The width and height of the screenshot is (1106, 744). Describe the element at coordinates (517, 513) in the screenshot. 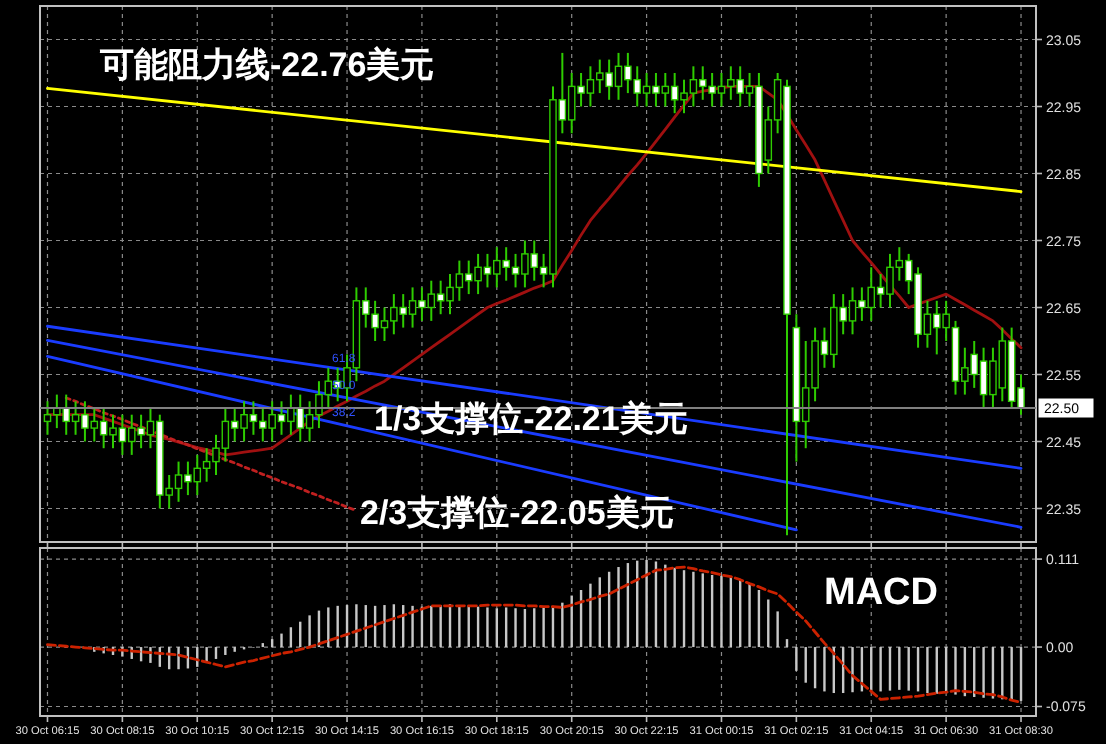

I see `annotation: 2/3支撑位-22.05美元` at that location.